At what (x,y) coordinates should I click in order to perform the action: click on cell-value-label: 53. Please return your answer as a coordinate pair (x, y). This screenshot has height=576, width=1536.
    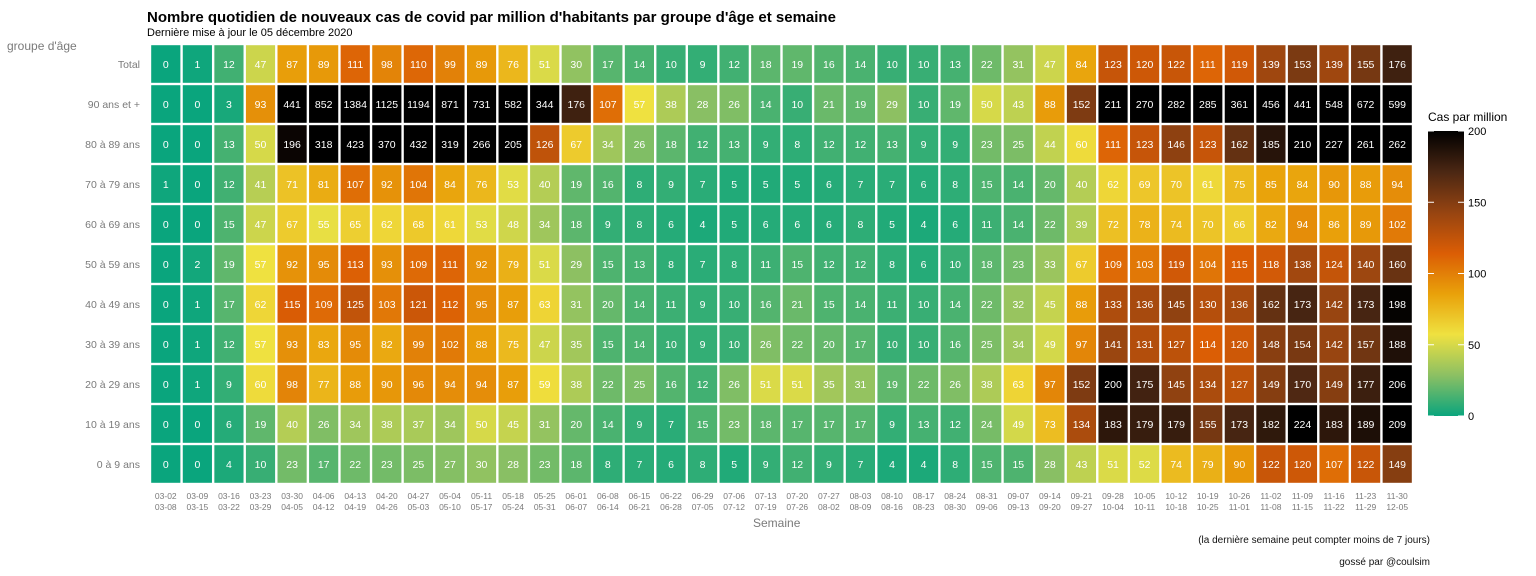
    Looking at the image, I should click on (513, 185).